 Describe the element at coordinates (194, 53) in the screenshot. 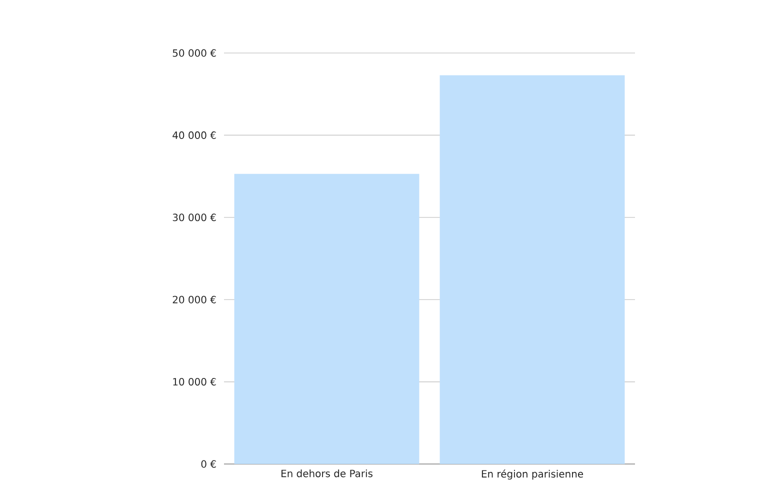

I see `y-tick-label: 50 000 €` at that location.